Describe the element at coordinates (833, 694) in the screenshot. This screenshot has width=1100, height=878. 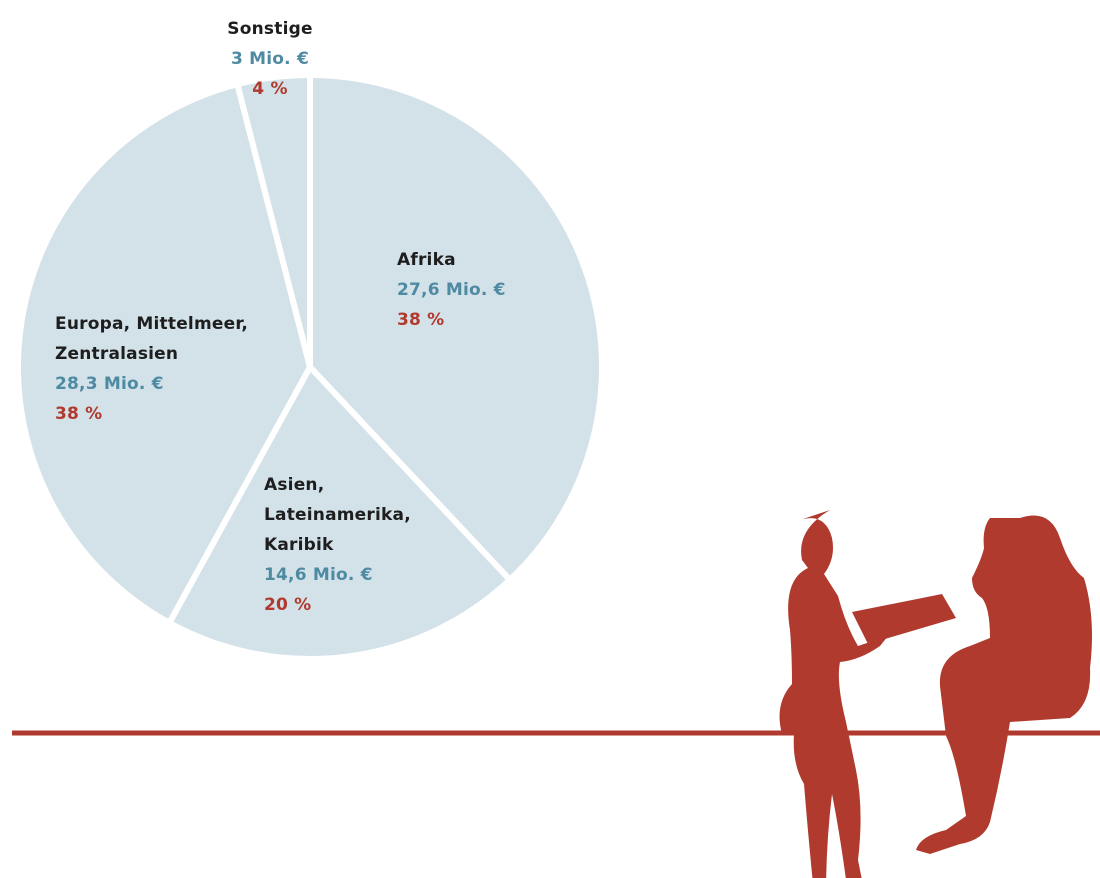
I see `person-left` at that location.